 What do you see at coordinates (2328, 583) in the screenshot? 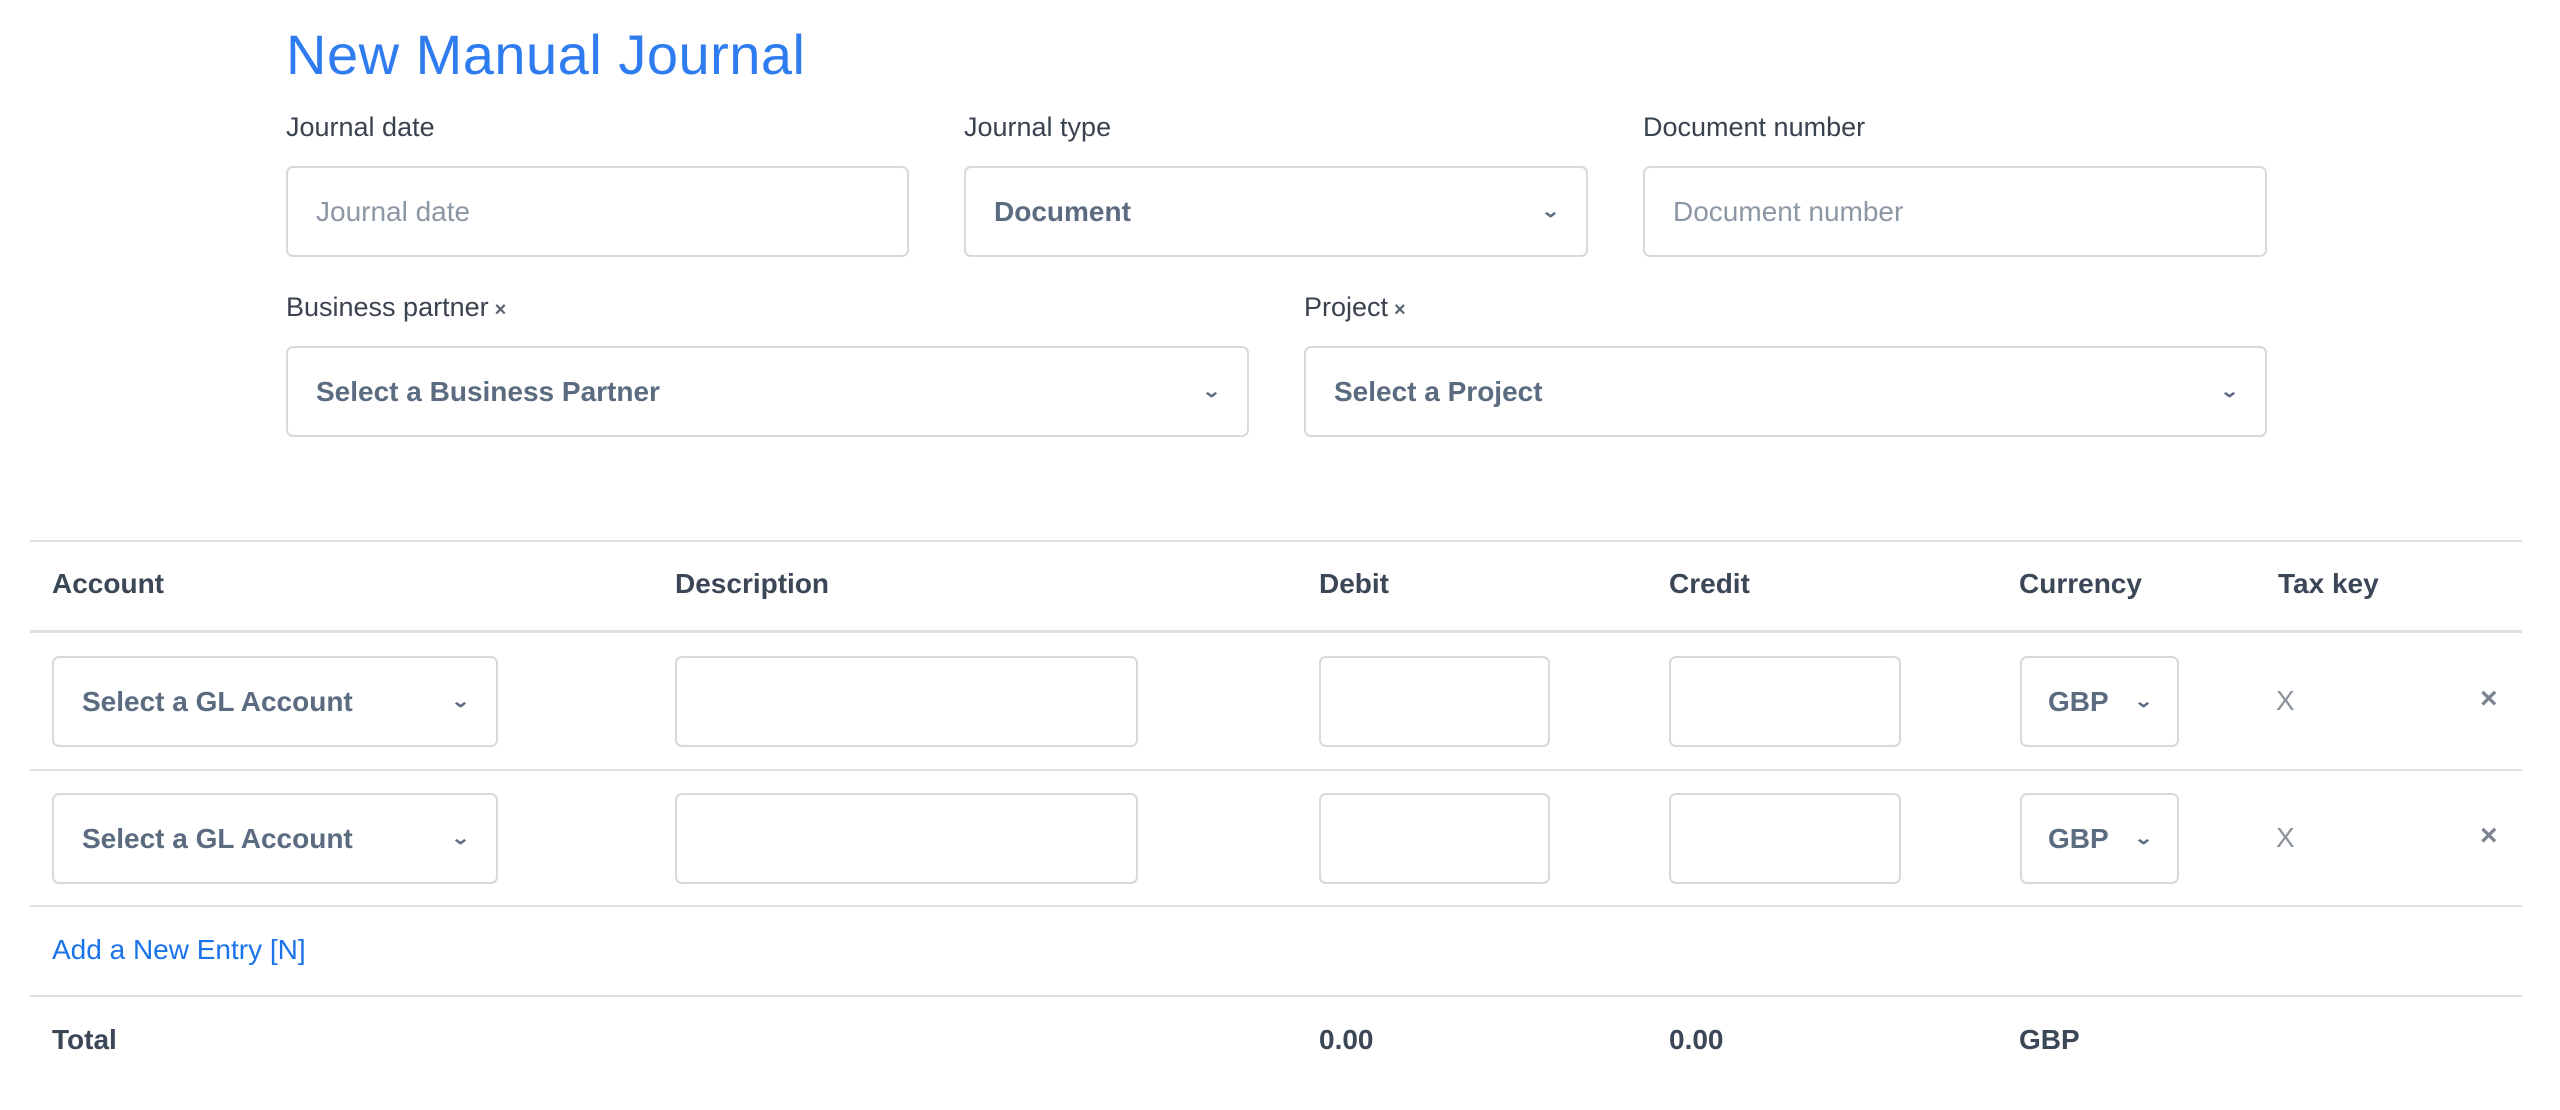
I see `header-tax-key: Tax key` at bounding box center [2328, 583].